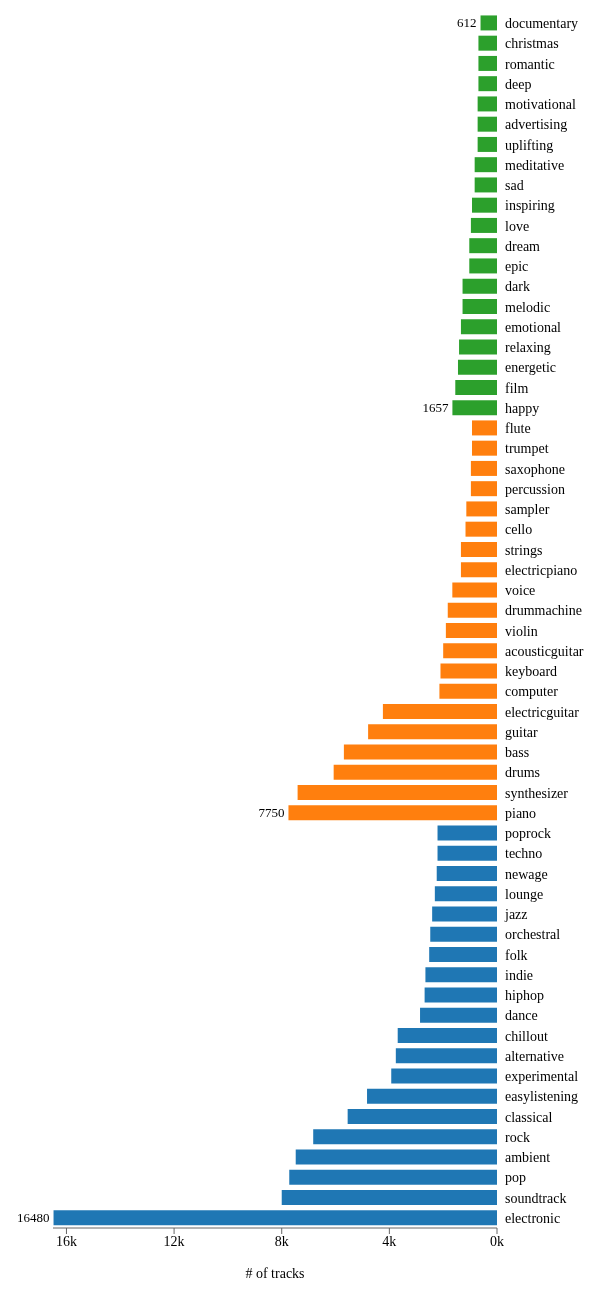 The height and width of the screenshot is (1299, 610). I want to click on y-tick-label: love, so click(517, 226).